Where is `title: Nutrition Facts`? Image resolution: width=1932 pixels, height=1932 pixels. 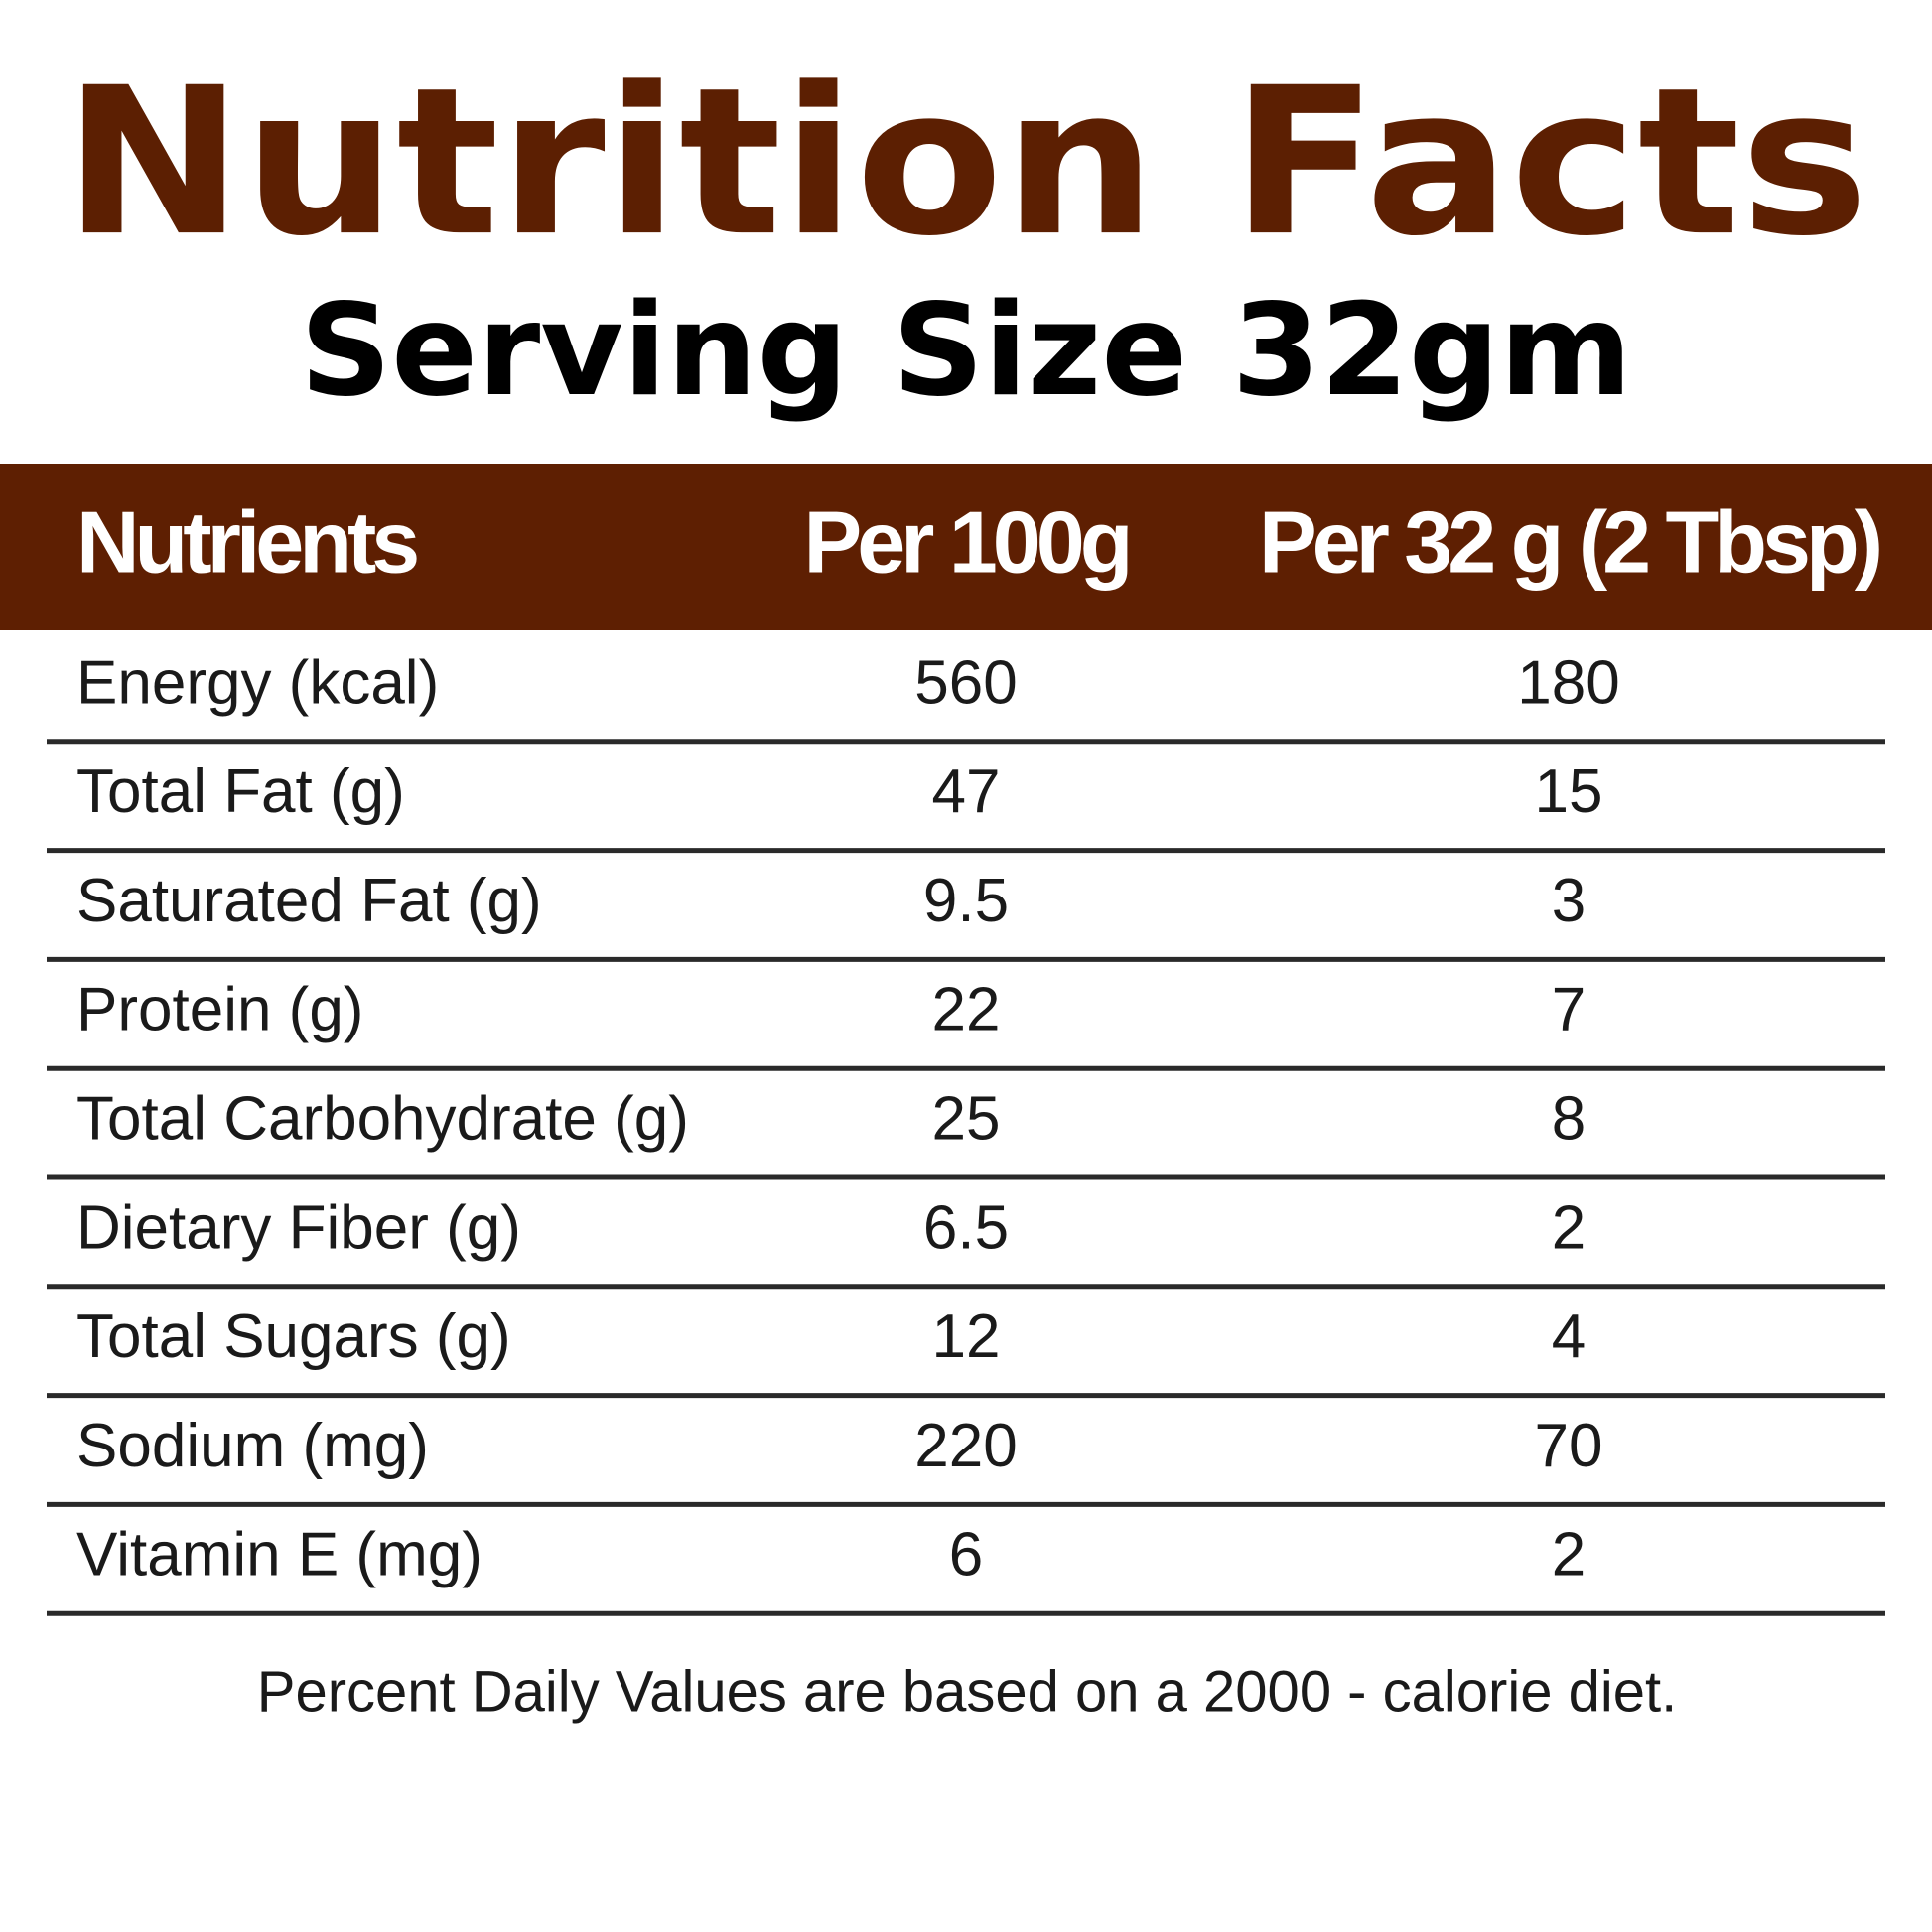
title: Nutrition Facts is located at coordinates (966, 163).